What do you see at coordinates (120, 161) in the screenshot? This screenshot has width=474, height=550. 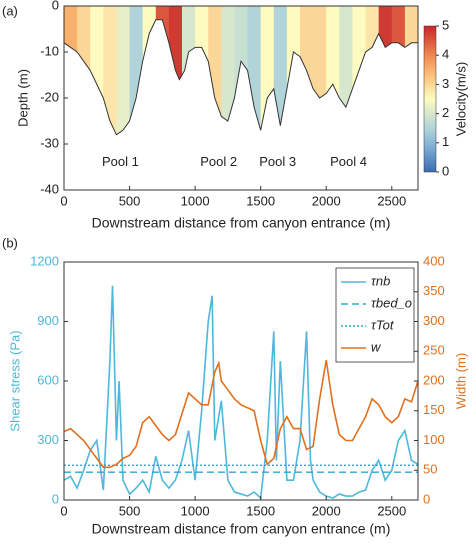 I see `annotation: Pool 1` at bounding box center [120, 161].